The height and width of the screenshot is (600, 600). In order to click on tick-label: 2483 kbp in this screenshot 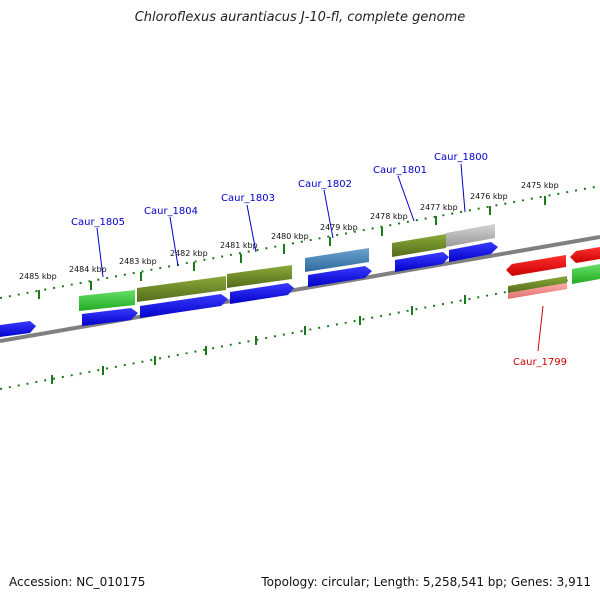, I will do `click(138, 261)`.